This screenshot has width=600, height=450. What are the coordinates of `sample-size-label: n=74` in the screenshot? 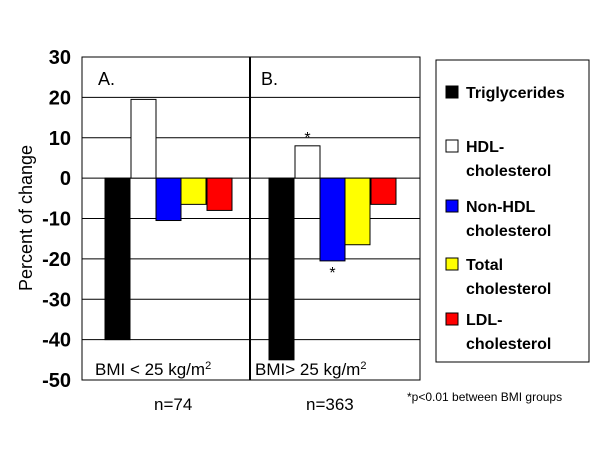 It's located at (173, 404).